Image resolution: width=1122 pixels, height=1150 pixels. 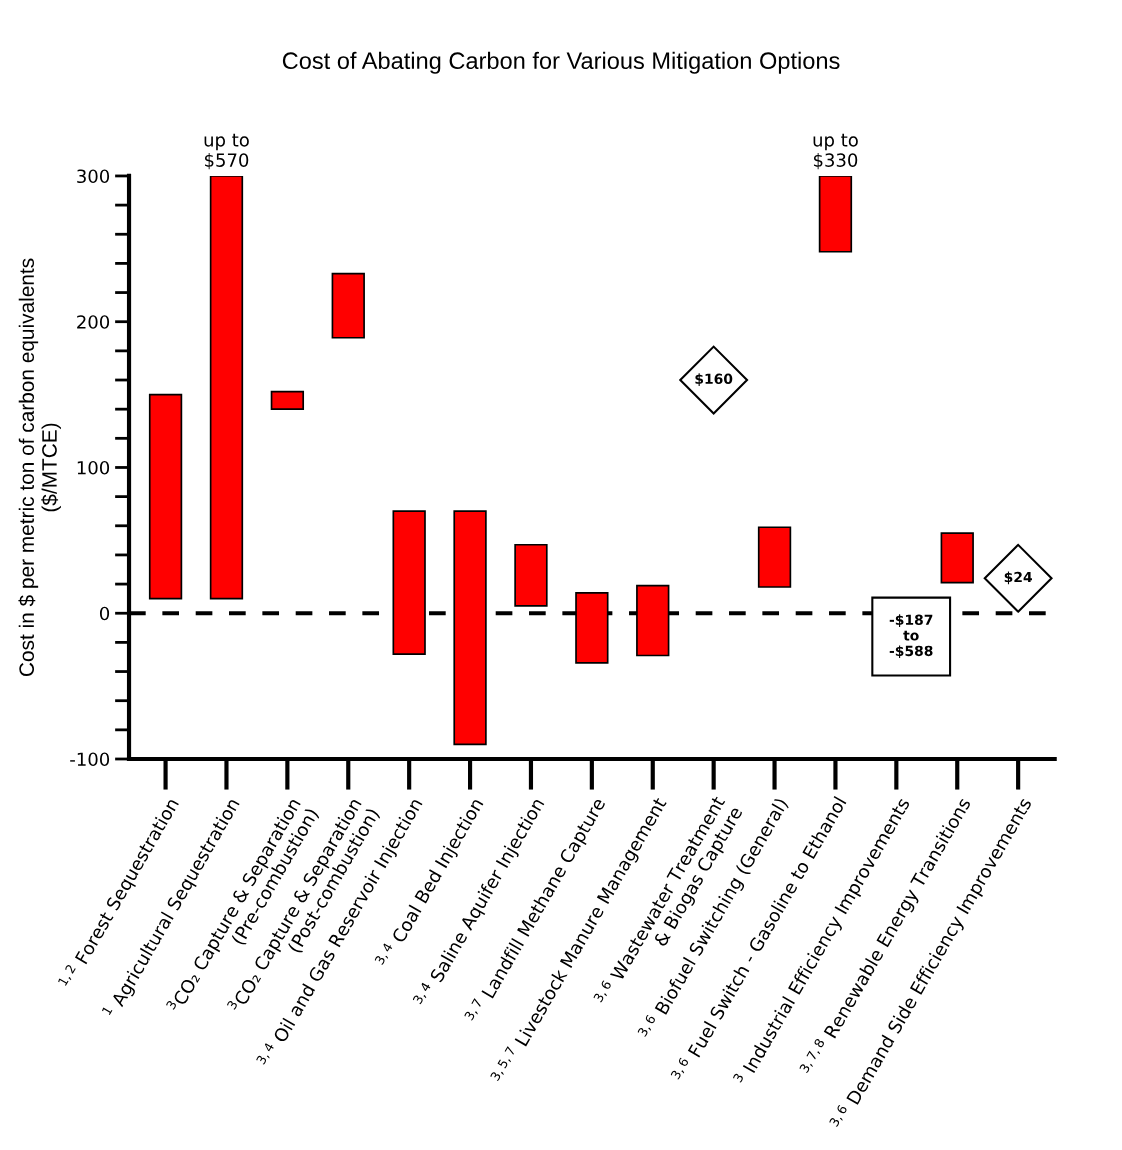 I want to click on annotation: up to $570, so click(x=226, y=151).